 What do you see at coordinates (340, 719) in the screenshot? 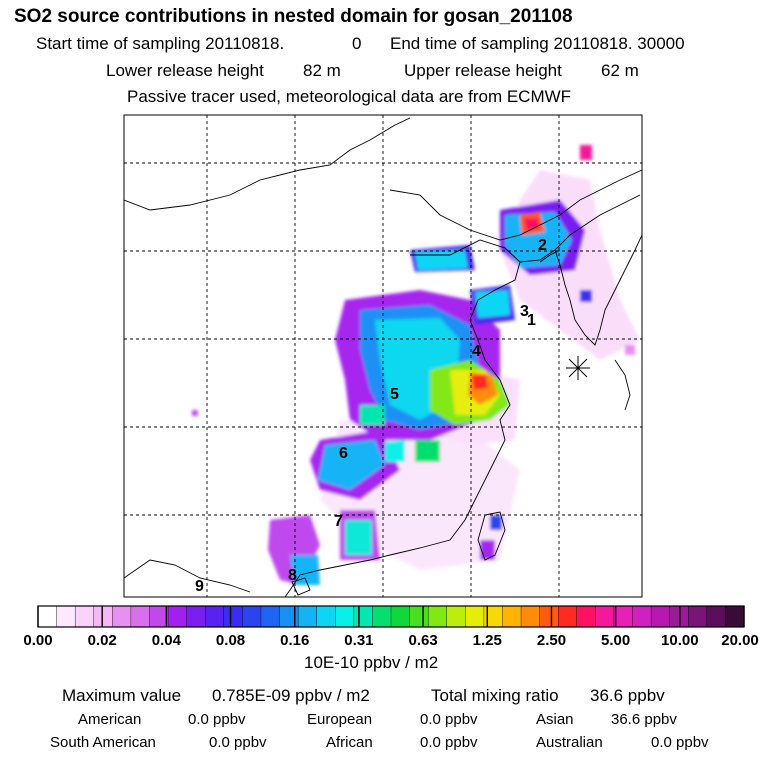
I see `region-european-label: European` at bounding box center [340, 719].